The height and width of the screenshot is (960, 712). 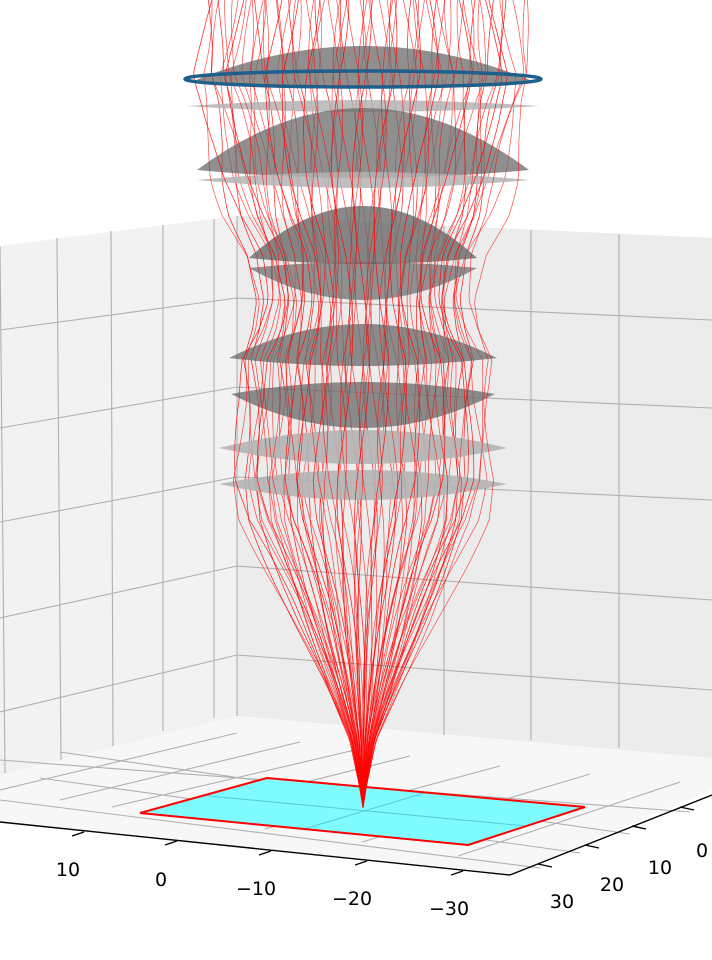 What do you see at coordinates (255, 848) in the screenshot?
I see `axis-left-line` at bounding box center [255, 848].